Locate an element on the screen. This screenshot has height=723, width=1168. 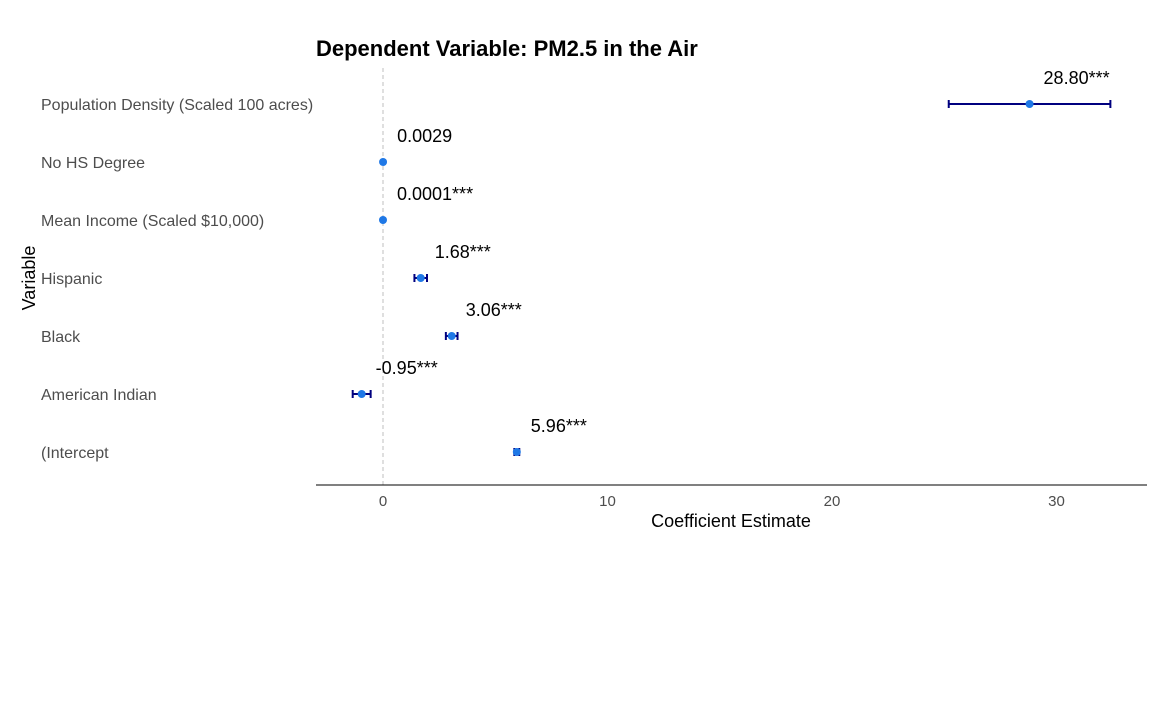
chart-title: Dependent Variable: PM2.5 in the Air is located at coordinates (507, 48).